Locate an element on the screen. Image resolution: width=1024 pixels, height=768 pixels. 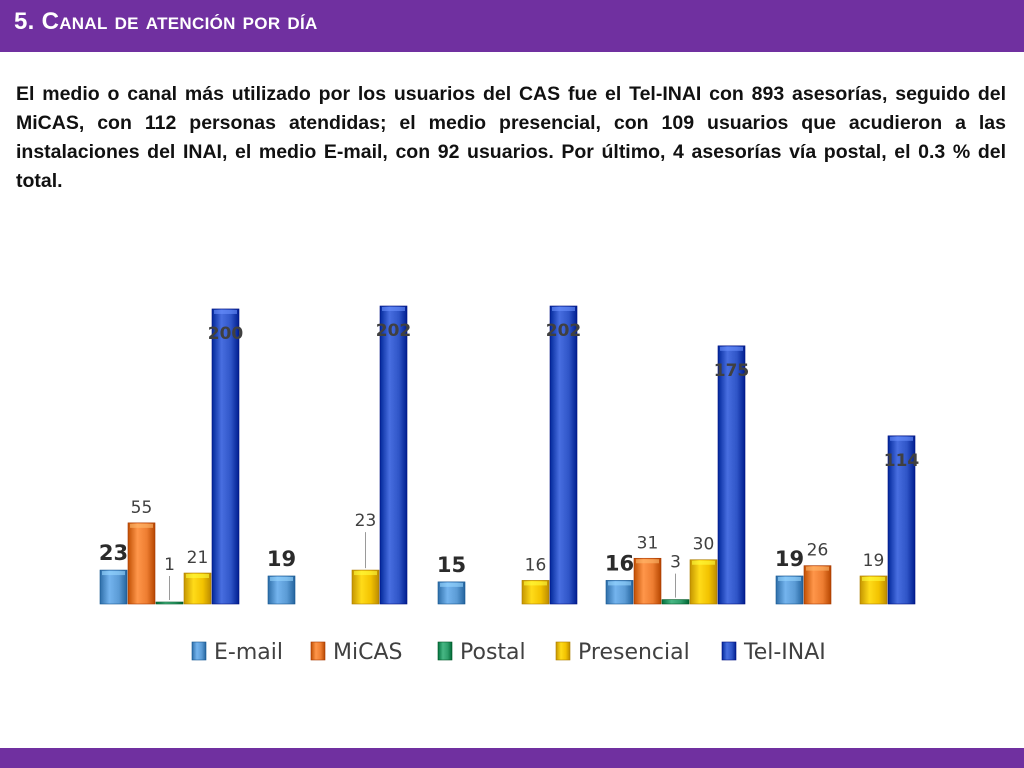
data-label: 26 is located at coordinates (818, 551).